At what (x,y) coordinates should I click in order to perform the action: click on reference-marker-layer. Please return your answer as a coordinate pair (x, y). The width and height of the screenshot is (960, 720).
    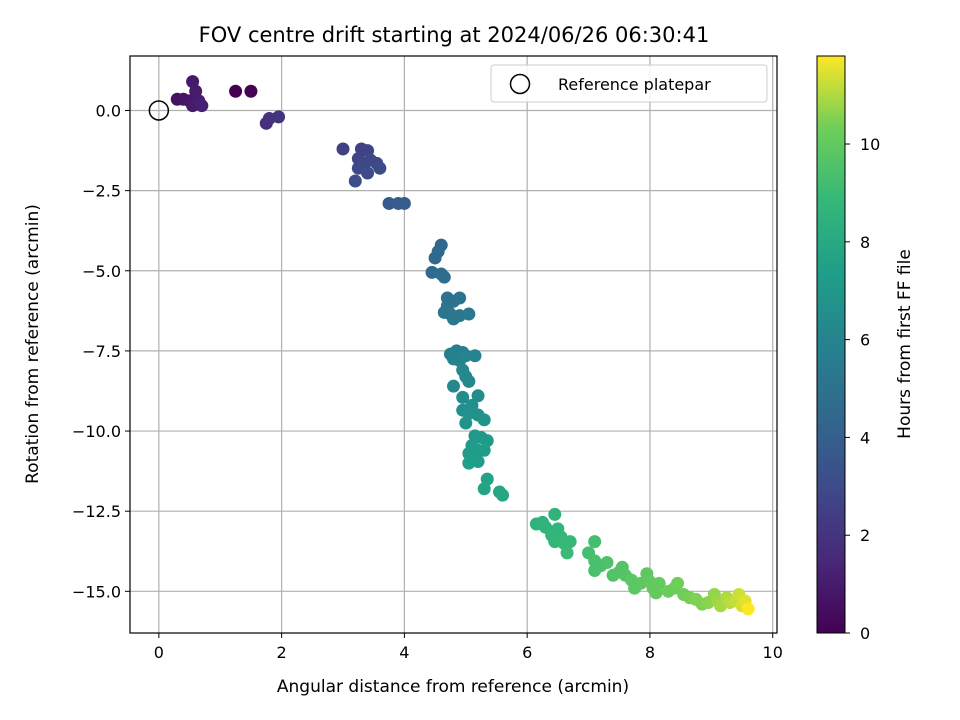
    Looking at the image, I should click on (159, 110).